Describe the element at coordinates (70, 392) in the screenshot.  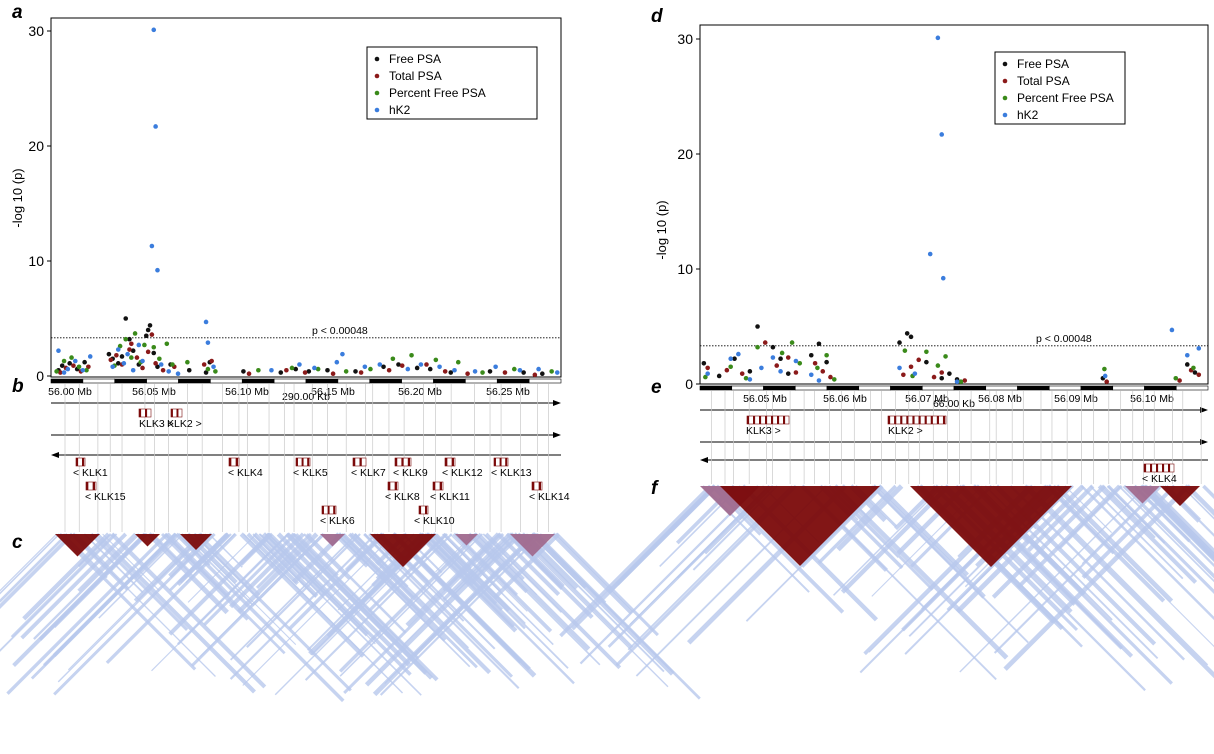
I see `x-tick-label: 56.00 Mb` at that location.